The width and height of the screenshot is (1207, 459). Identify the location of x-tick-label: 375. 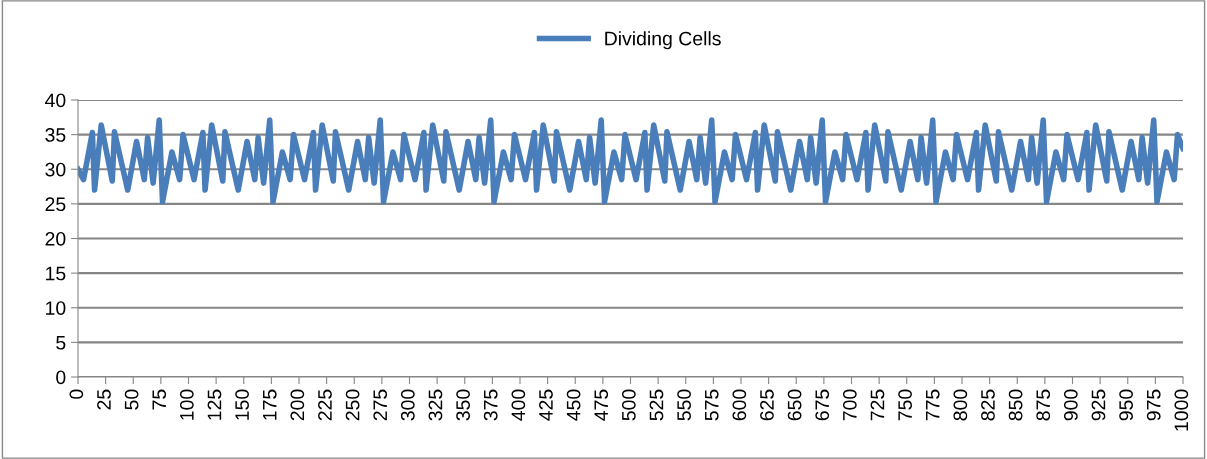
(490, 405).